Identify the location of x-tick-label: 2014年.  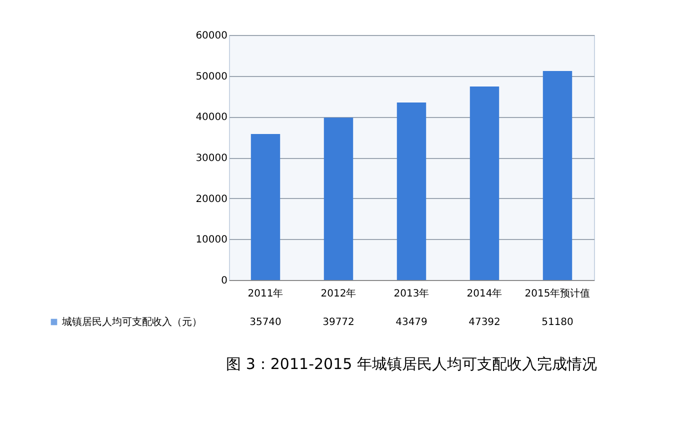
(484, 294).